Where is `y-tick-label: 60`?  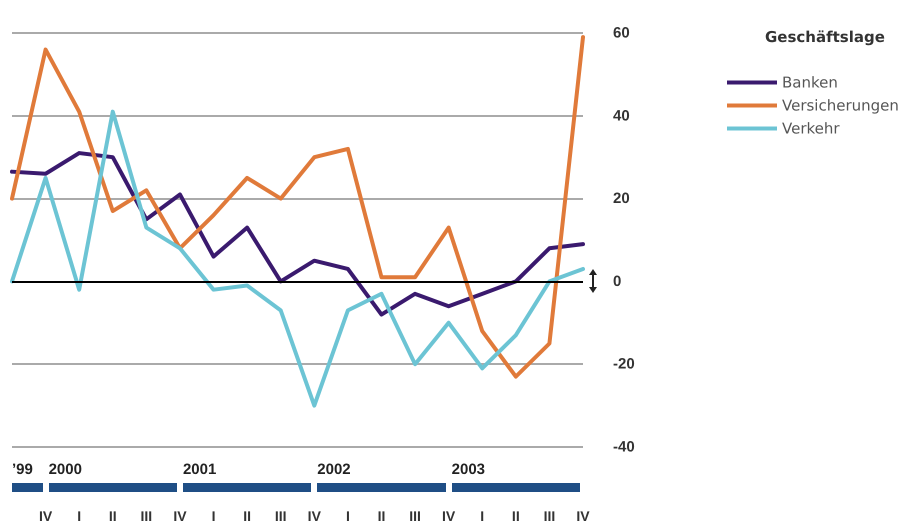 y-tick-label: 60 is located at coordinates (621, 33).